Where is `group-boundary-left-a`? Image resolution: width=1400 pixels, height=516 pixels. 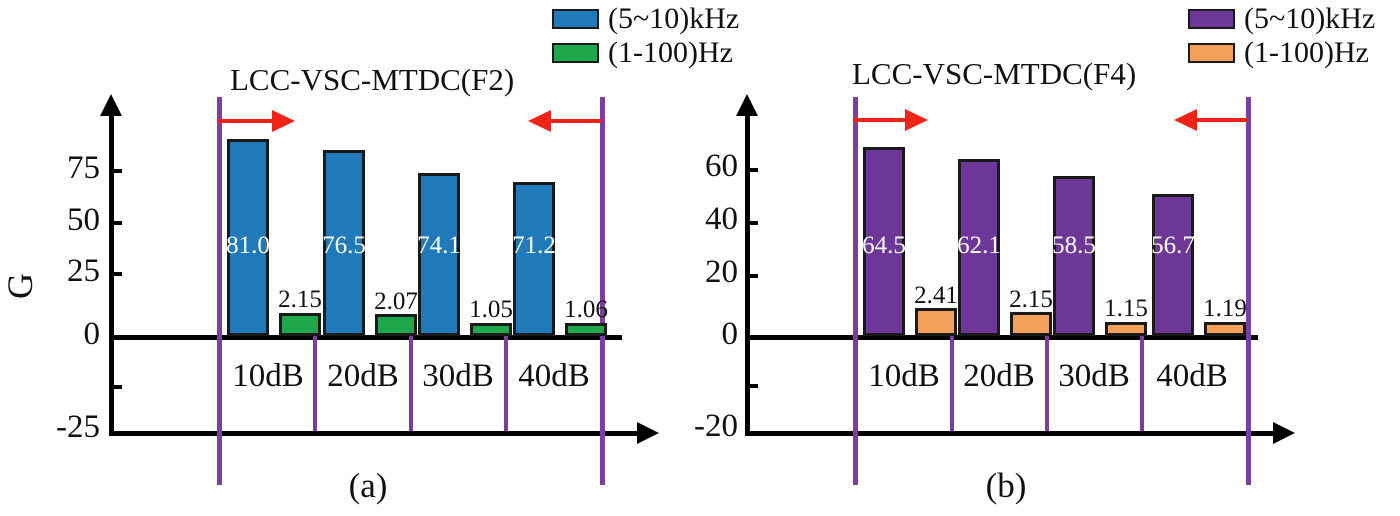
group-boundary-left-a is located at coordinates (219, 291).